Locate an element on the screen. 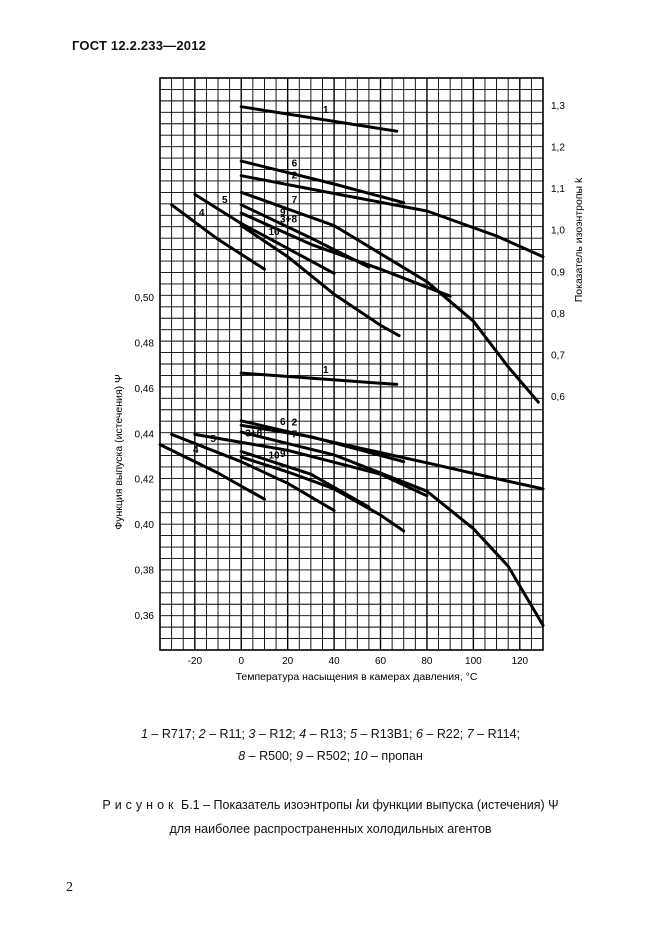 The height and width of the screenshot is (936, 661). psi-curve-label-7: 7 is located at coordinates (295, 435).